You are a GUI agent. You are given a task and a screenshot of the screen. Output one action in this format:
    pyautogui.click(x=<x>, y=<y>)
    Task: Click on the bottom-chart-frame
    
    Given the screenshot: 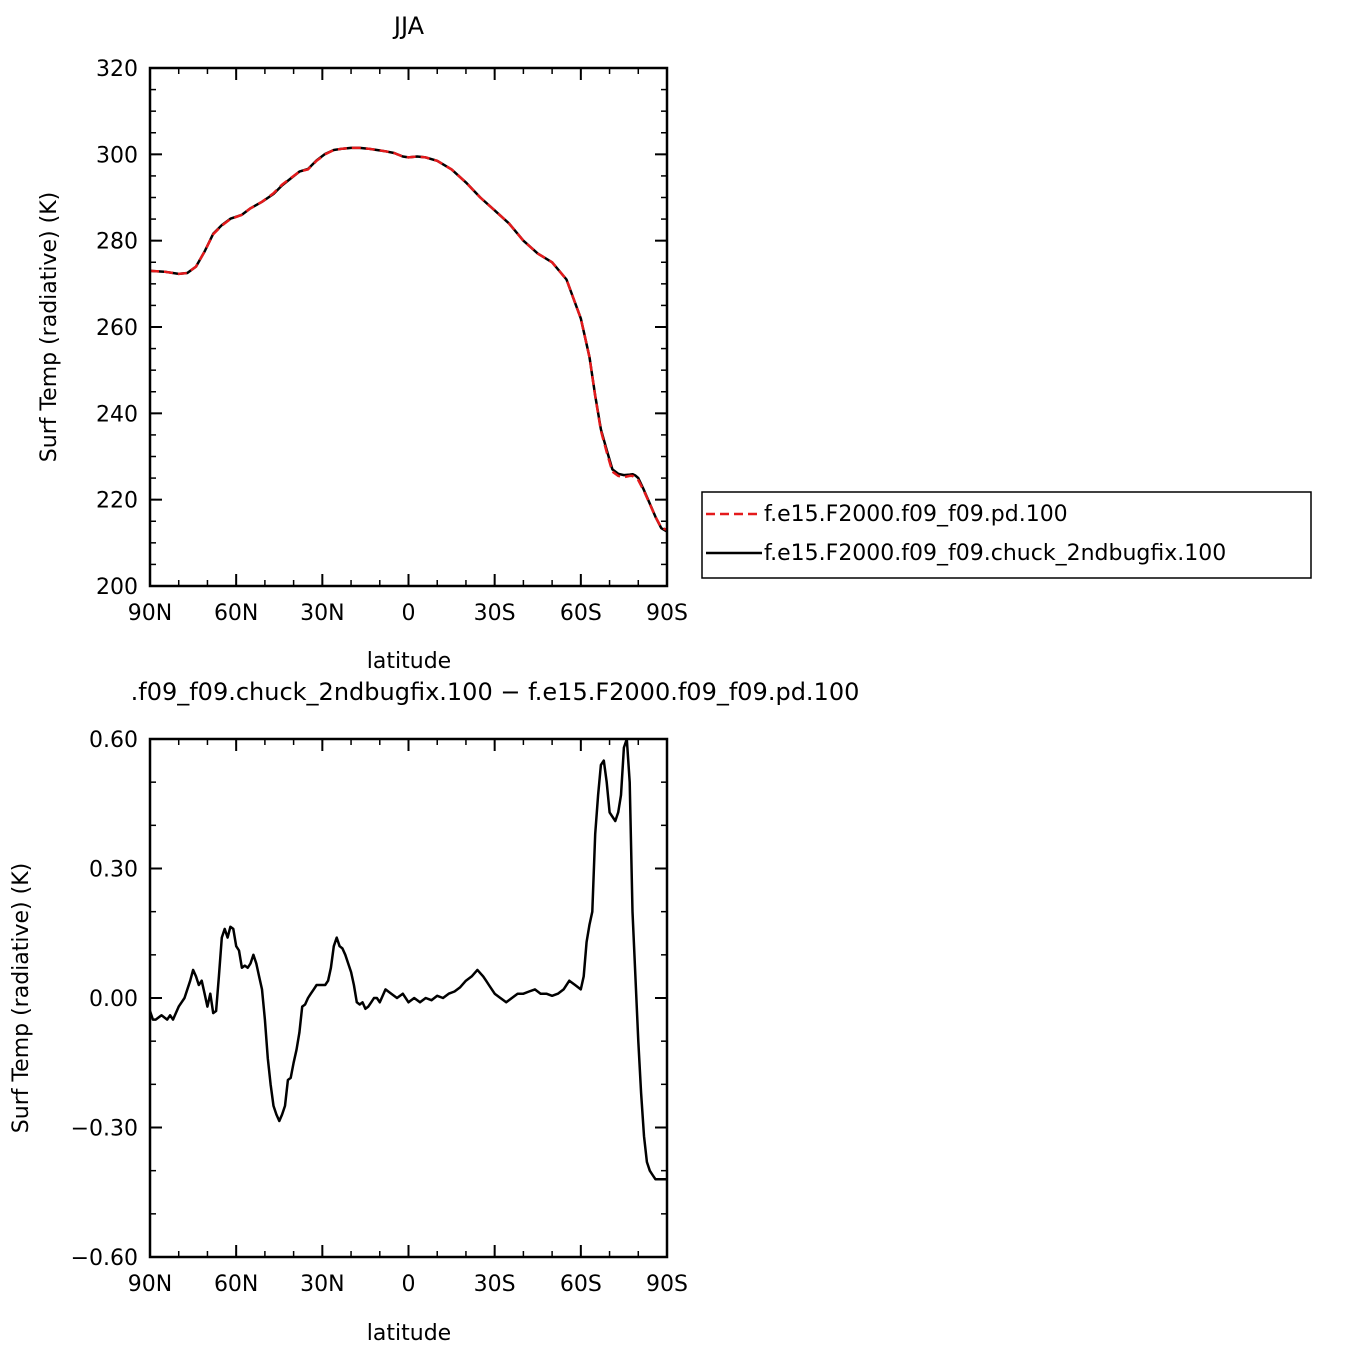 What is the action you would take?
    pyautogui.click(x=408, y=998)
    